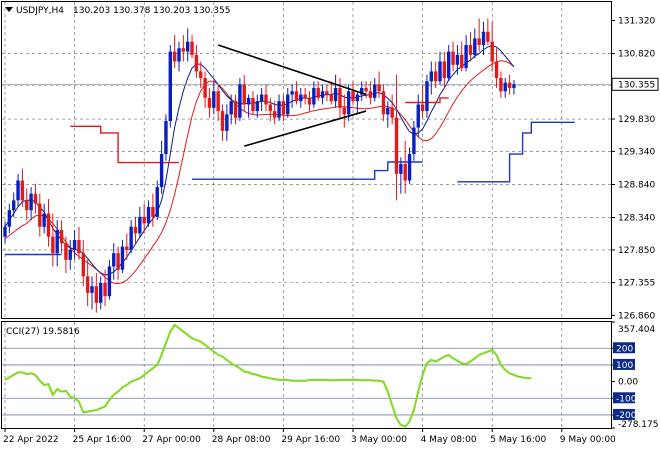 This screenshot has width=660, height=450. Describe the element at coordinates (307, 170) in the screenshot. I see `support-stop-line` at that location.